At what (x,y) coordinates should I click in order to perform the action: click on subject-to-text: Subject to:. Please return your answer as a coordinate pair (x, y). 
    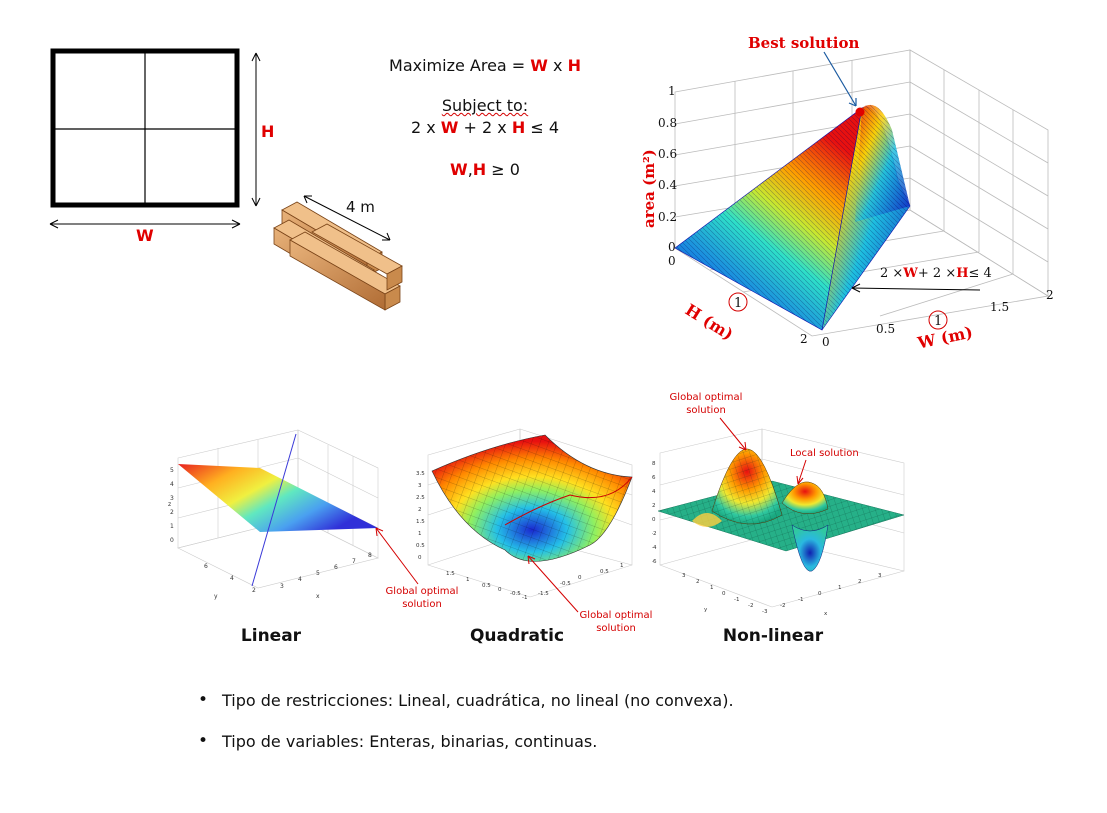
    Looking at the image, I should click on (485, 105).